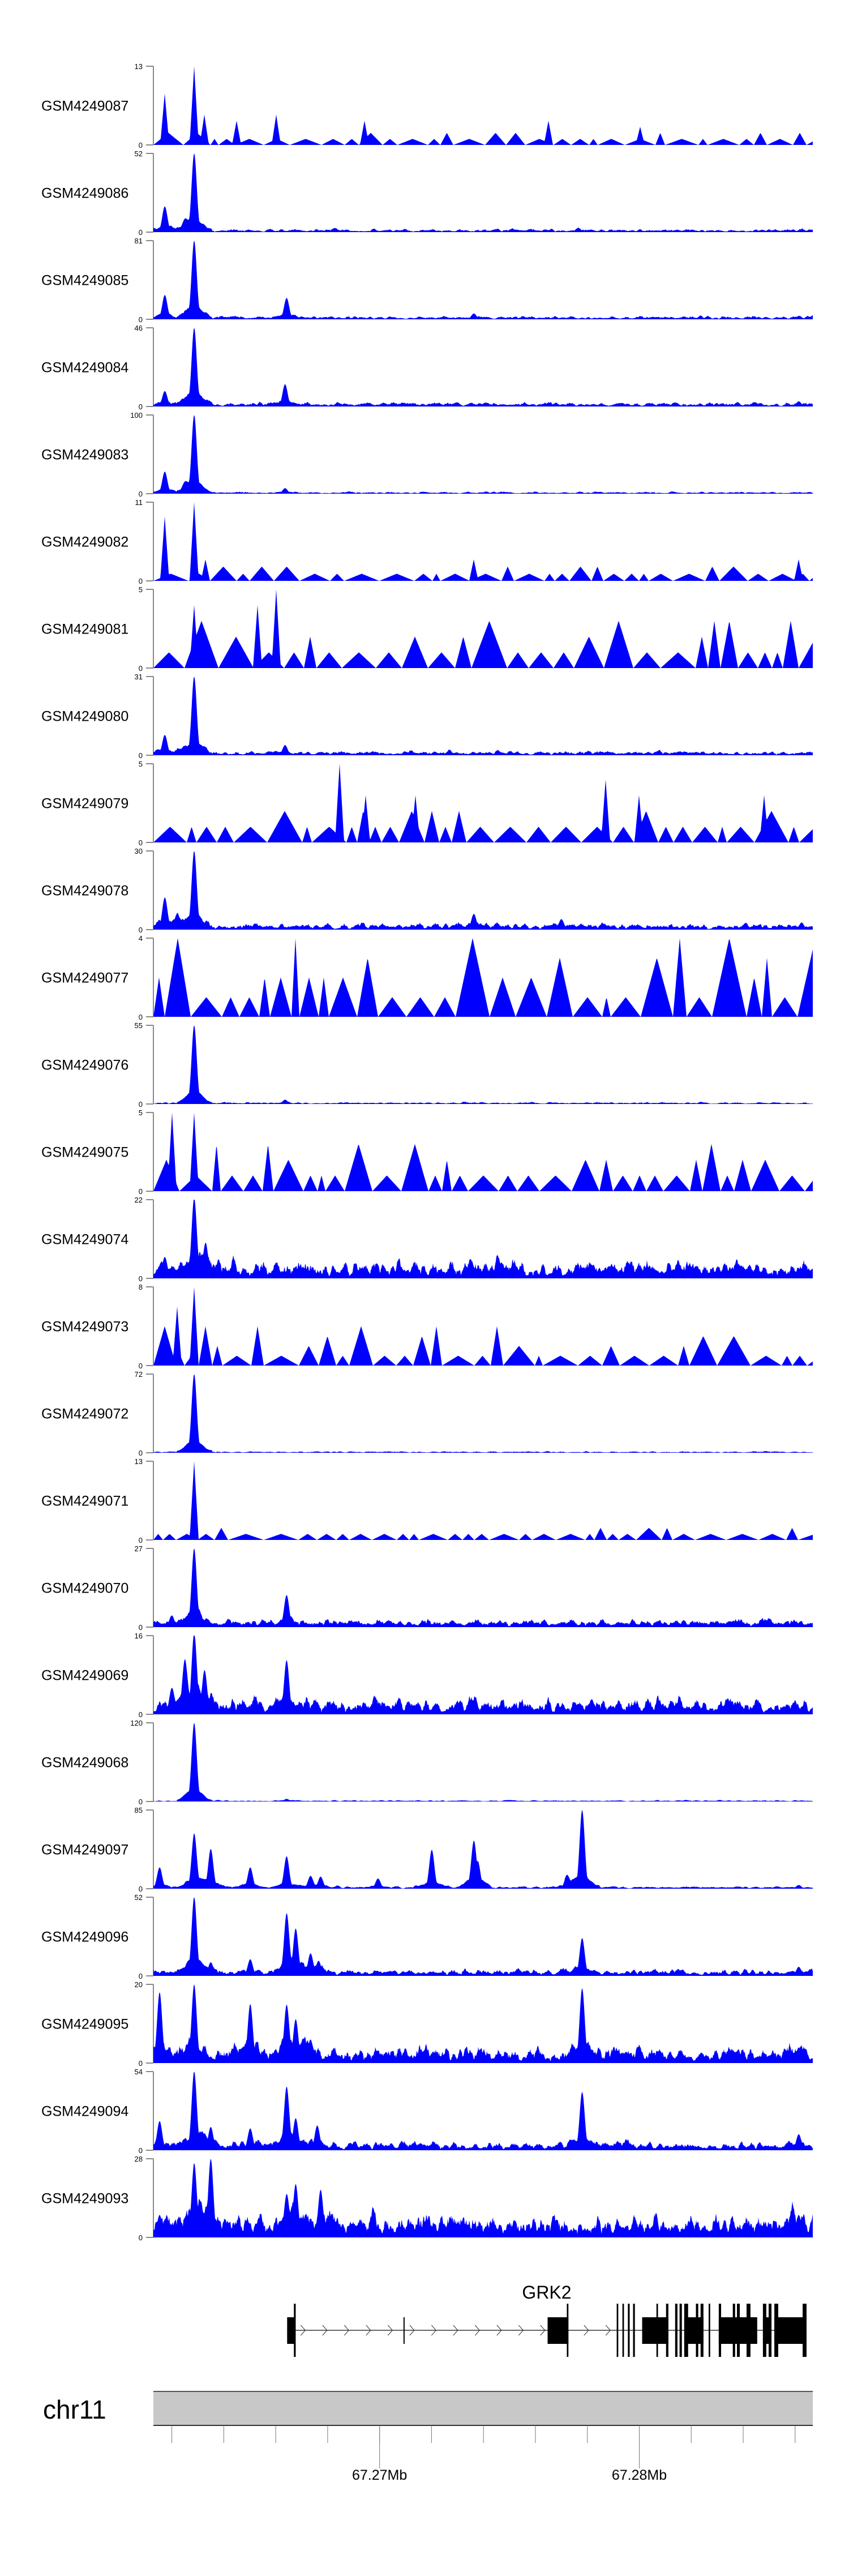 The height and width of the screenshot is (2576, 849). I want to click on coverage-track: GSM4249097 85 0, so click(427, 1849).